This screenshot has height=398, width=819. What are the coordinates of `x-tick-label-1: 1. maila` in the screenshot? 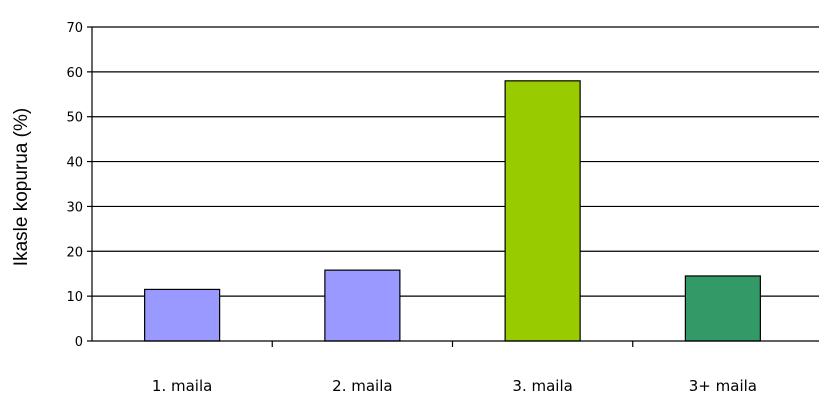 It's located at (182, 386).